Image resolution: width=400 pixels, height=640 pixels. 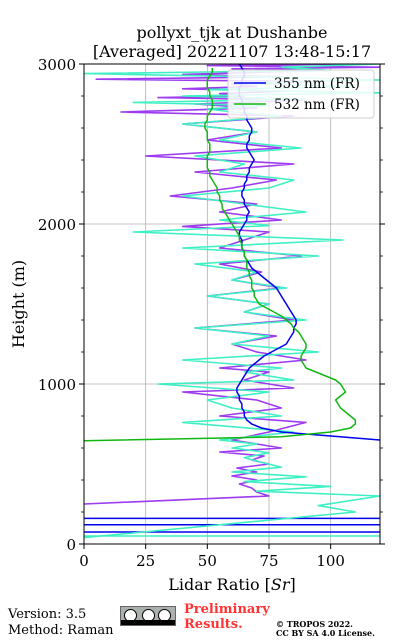 I want to click on legend-box, so click(x=301, y=94).